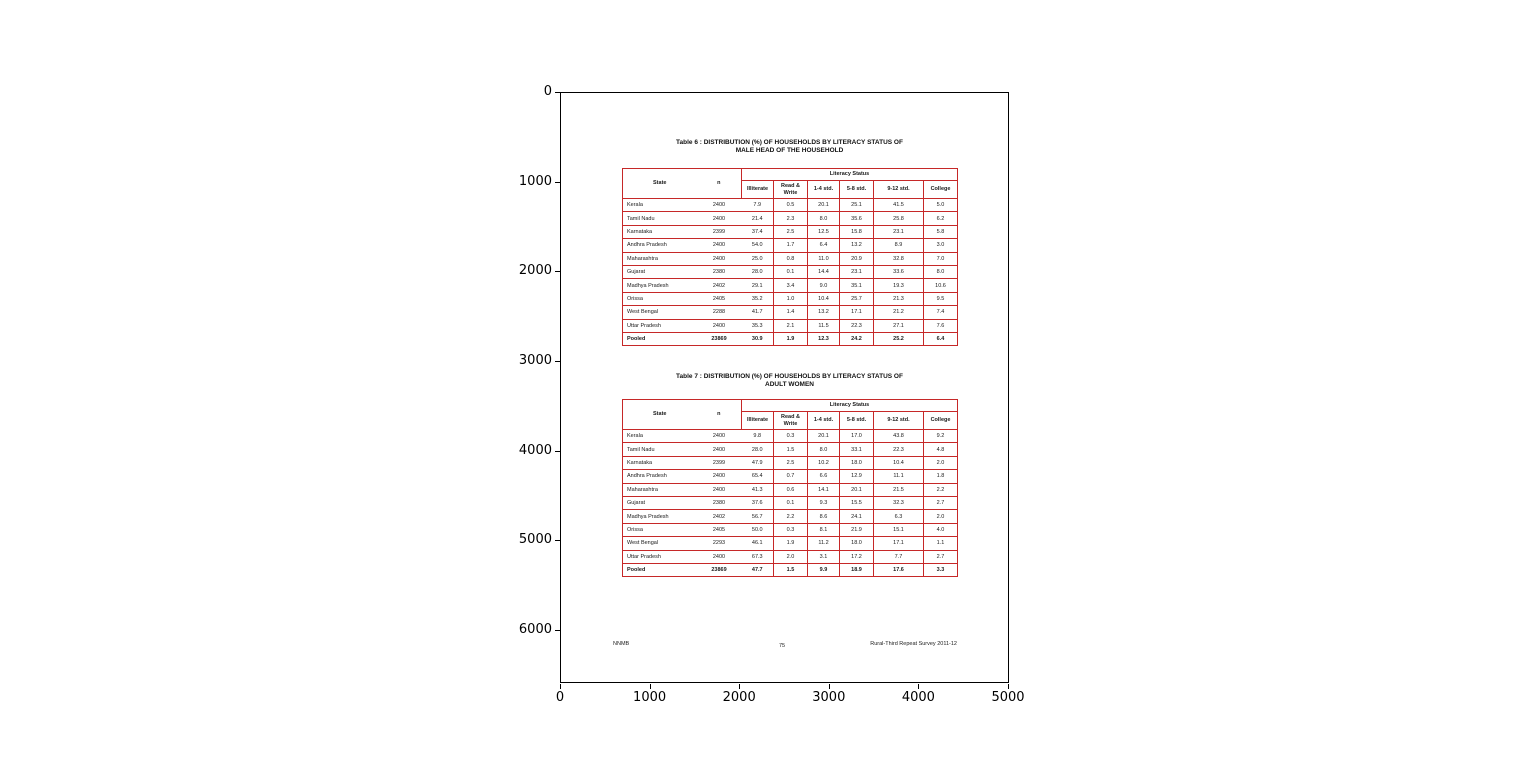 Image resolution: width=1536 pixels, height=767 pixels. What do you see at coordinates (856, 189) in the screenshot?
I see `col-header-5: 5-8 std.` at bounding box center [856, 189].